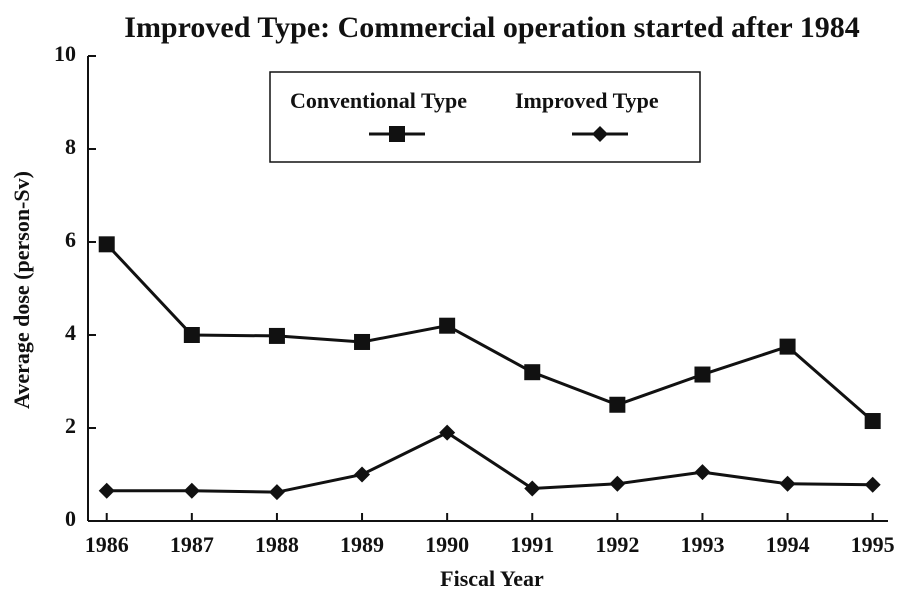 The height and width of the screenshot is (596, 901). Describe the element at coordinates (70, 146) in the screenshot. I see `y-tick-label: 8` at that location.